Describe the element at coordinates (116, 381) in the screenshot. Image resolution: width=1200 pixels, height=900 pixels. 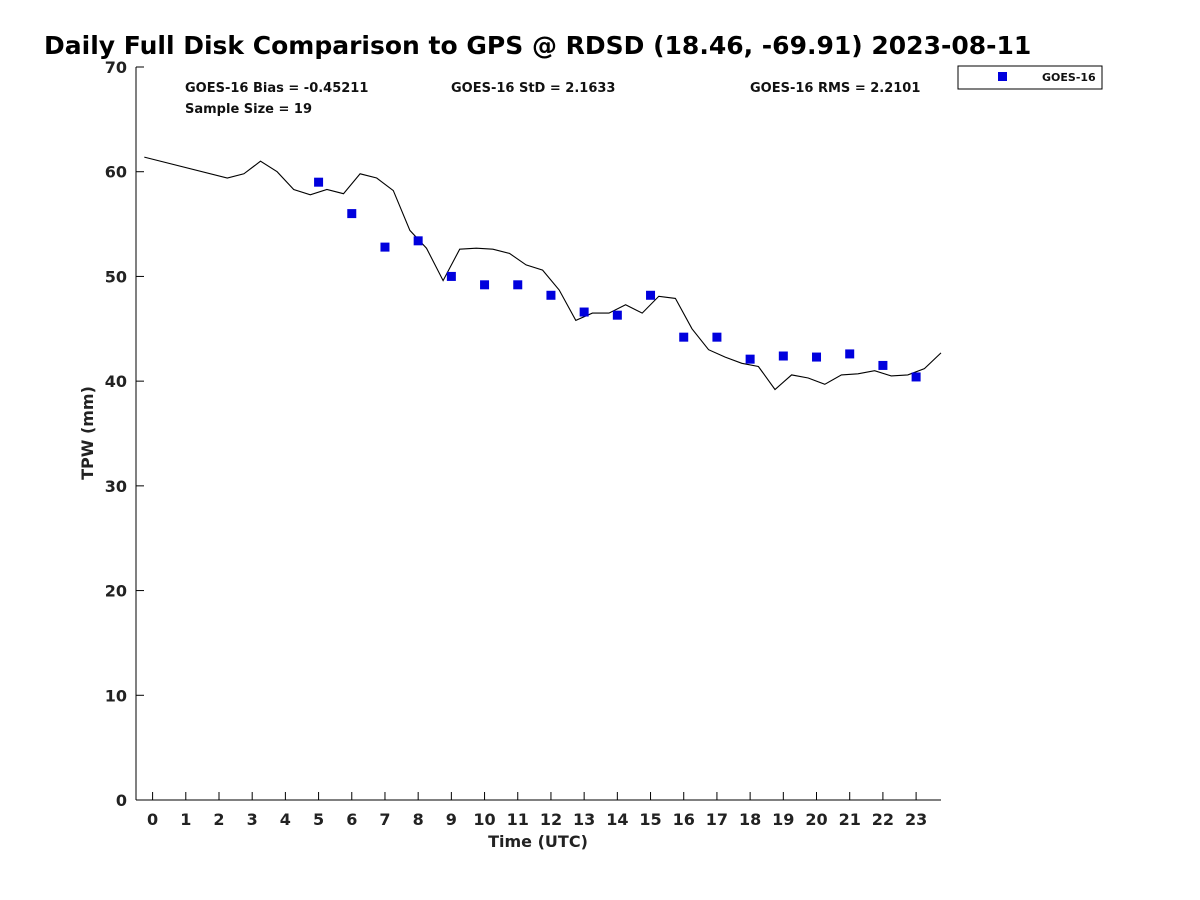
I see `y-tick-label: 40` at that location.